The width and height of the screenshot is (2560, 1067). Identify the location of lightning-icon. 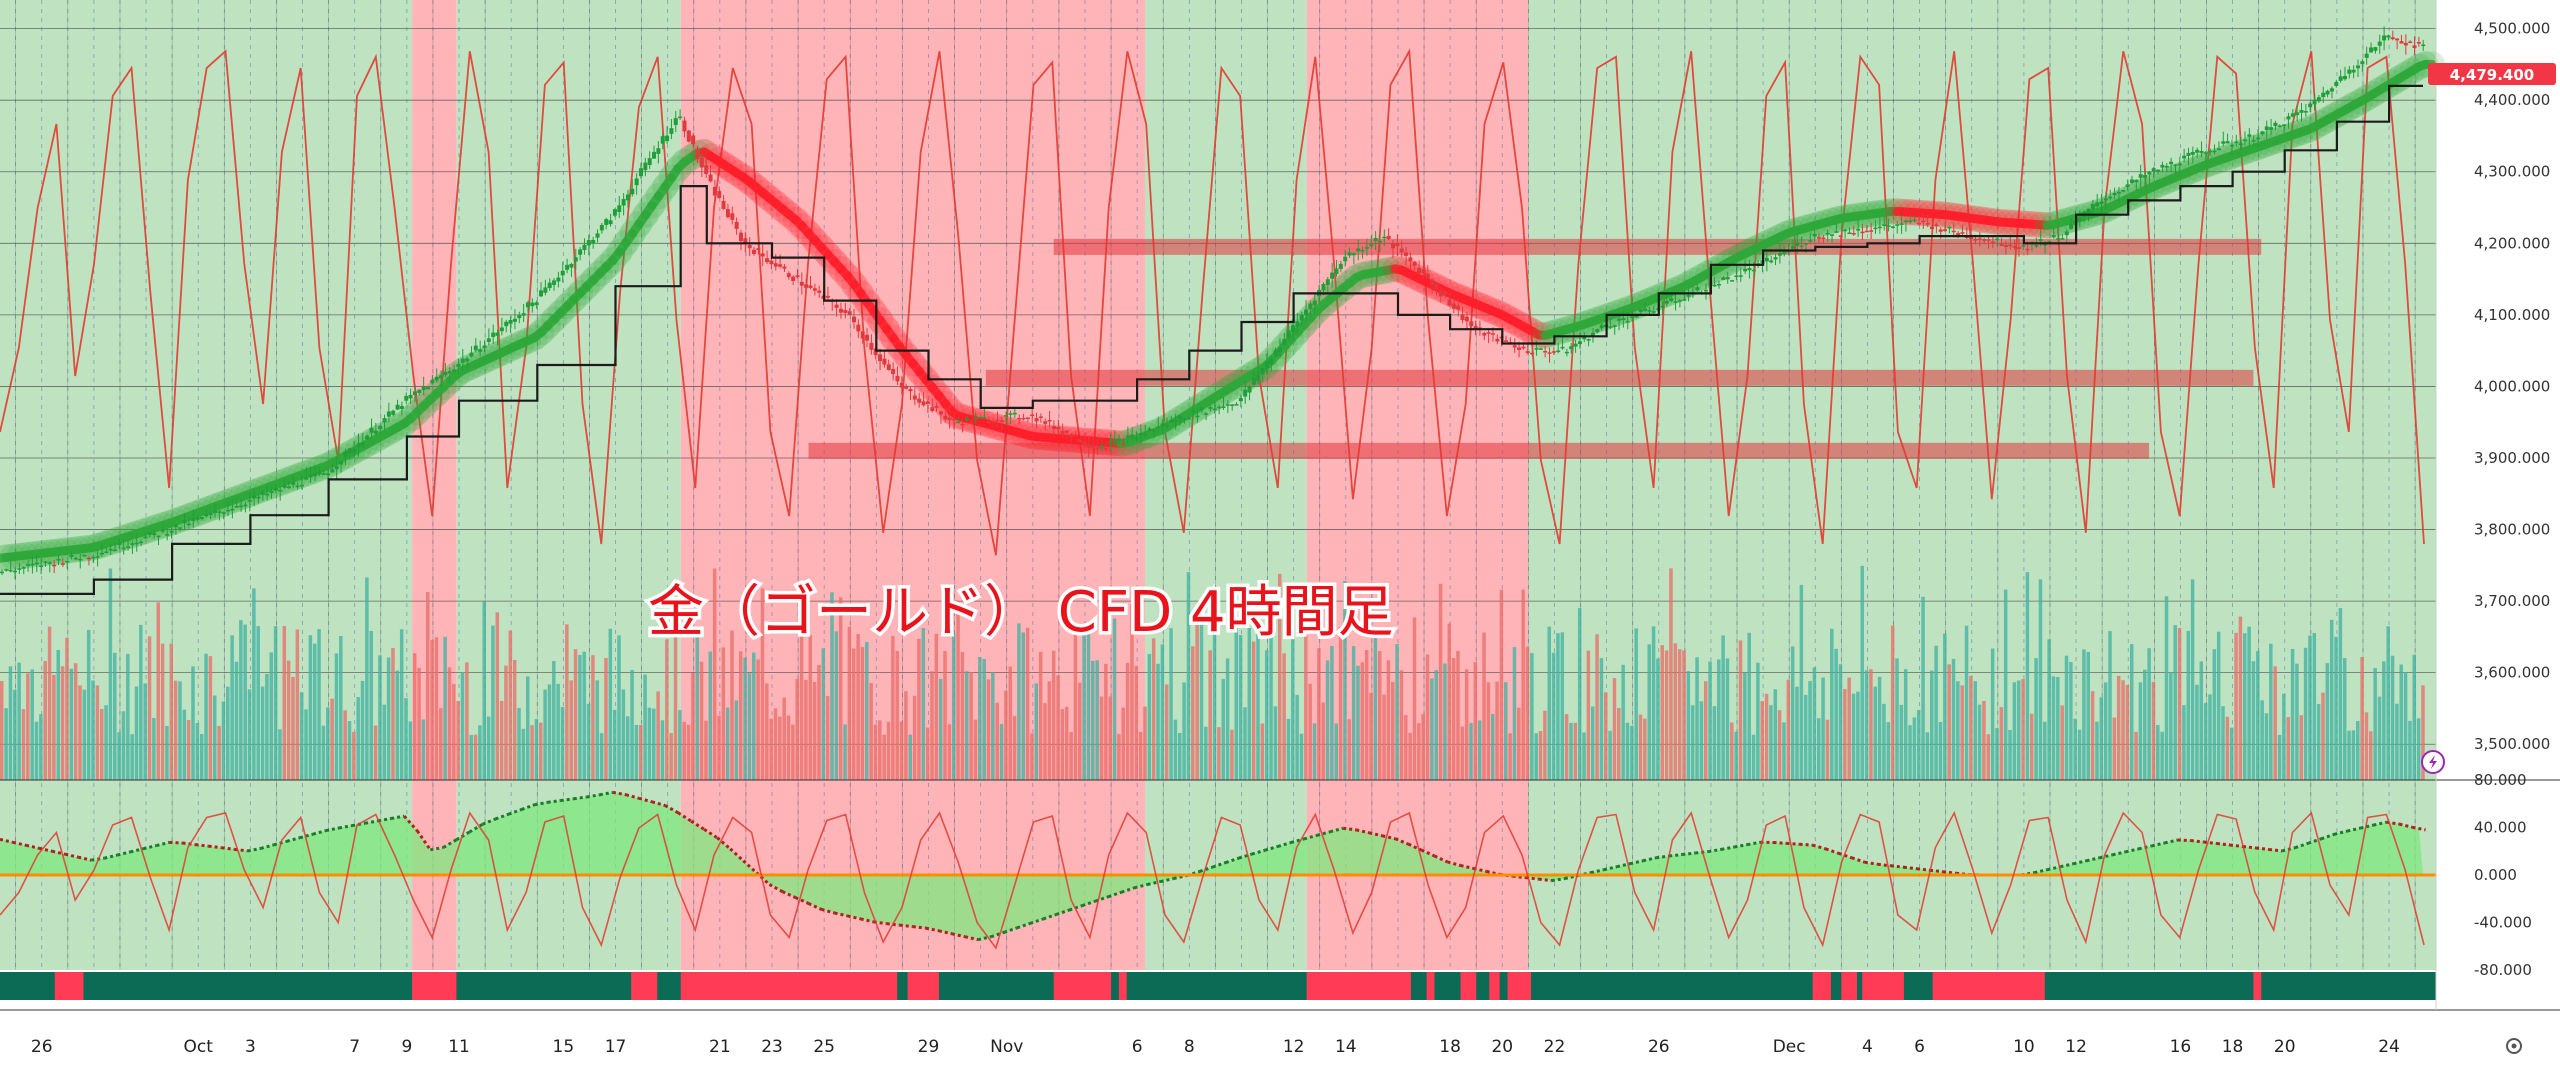
(2433, 762).